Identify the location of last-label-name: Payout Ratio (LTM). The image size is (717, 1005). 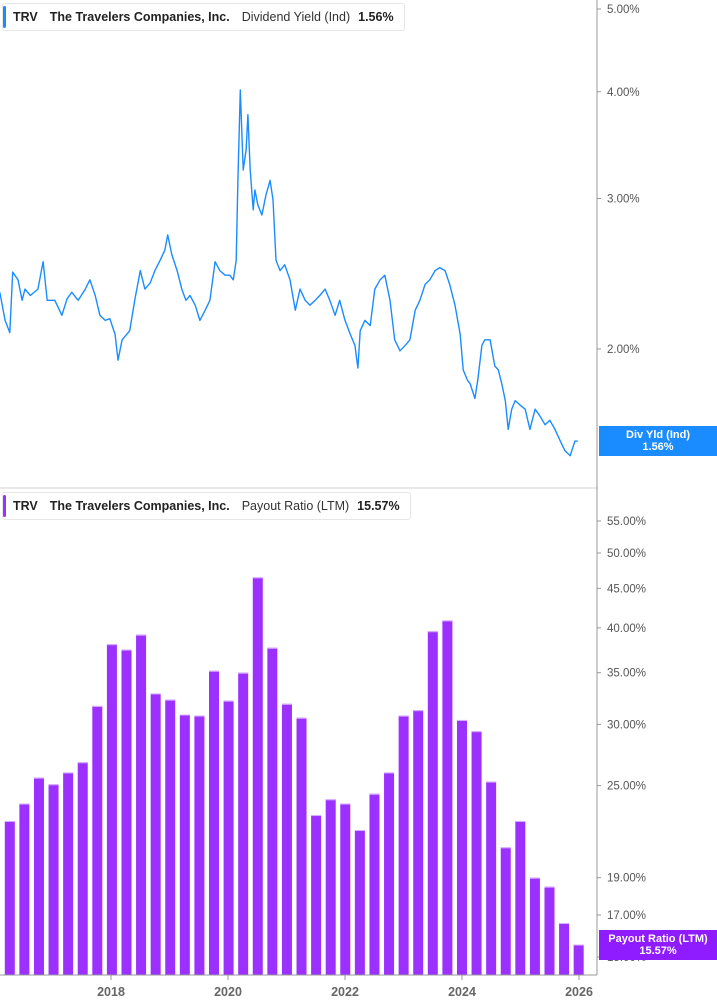
(658, 939).